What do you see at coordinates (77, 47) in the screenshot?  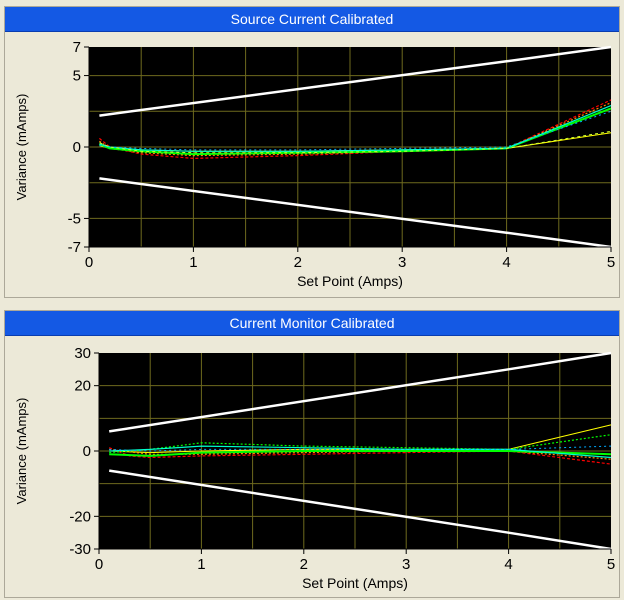 I see `y-tick-label: 7` at bounding box center [77, 47].